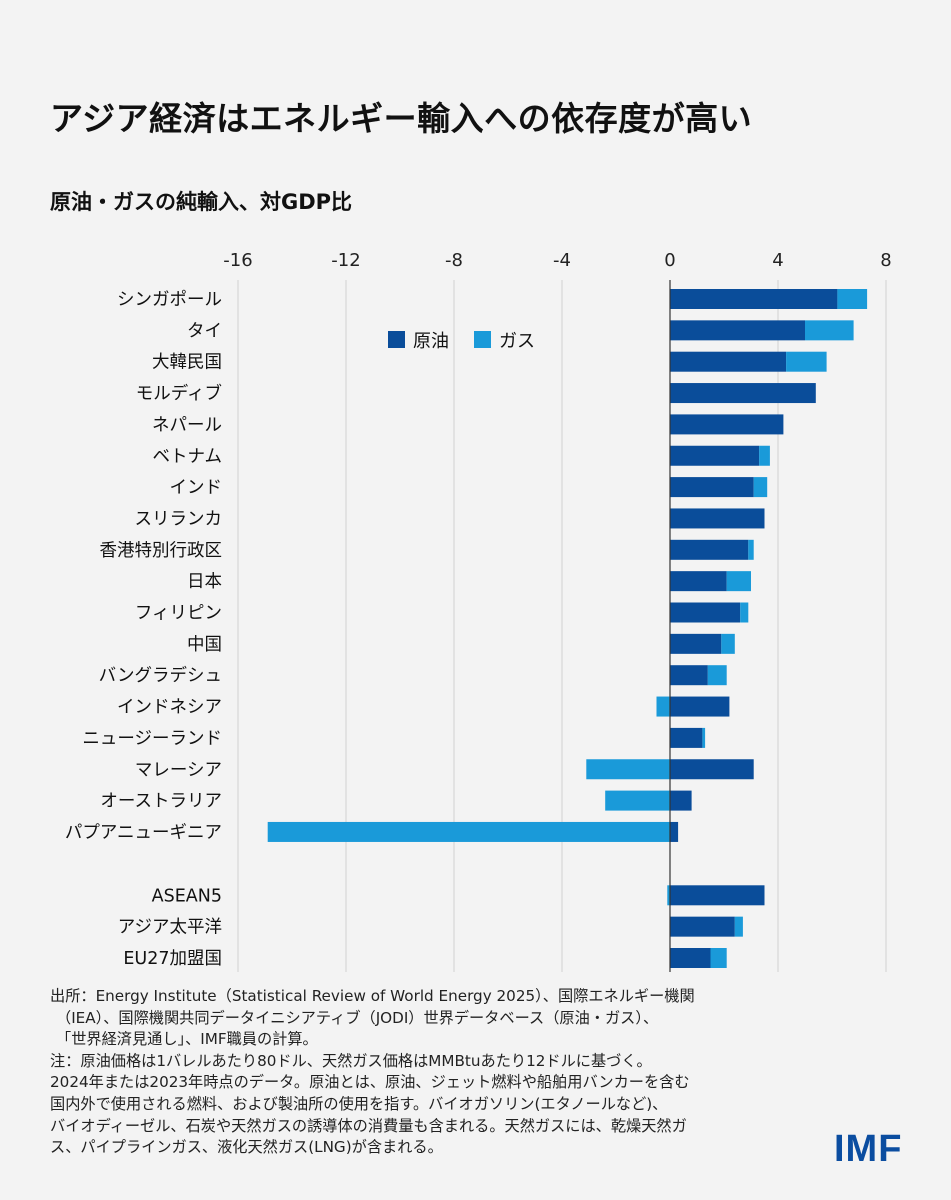 This screenshot has height=1200, width=951. Describe the element at coordinates (187, 425) in the screenshot. I see `category-label: ネパール` at that location.